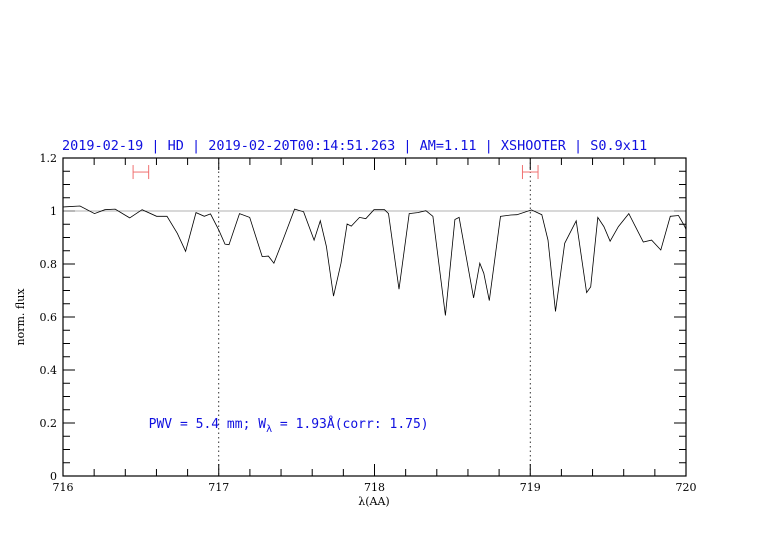 The image size is (782, 542). I want to click on y-tick-label: 0.4, so click(49, 370).